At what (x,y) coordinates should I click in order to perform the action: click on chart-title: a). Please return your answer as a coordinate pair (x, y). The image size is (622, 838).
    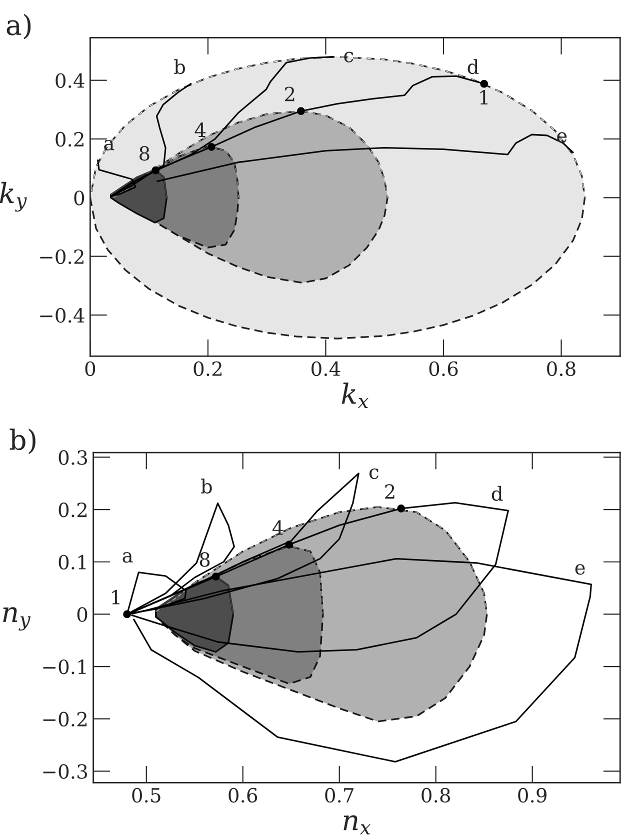
    Looking at the image, I should click on (18, 27).